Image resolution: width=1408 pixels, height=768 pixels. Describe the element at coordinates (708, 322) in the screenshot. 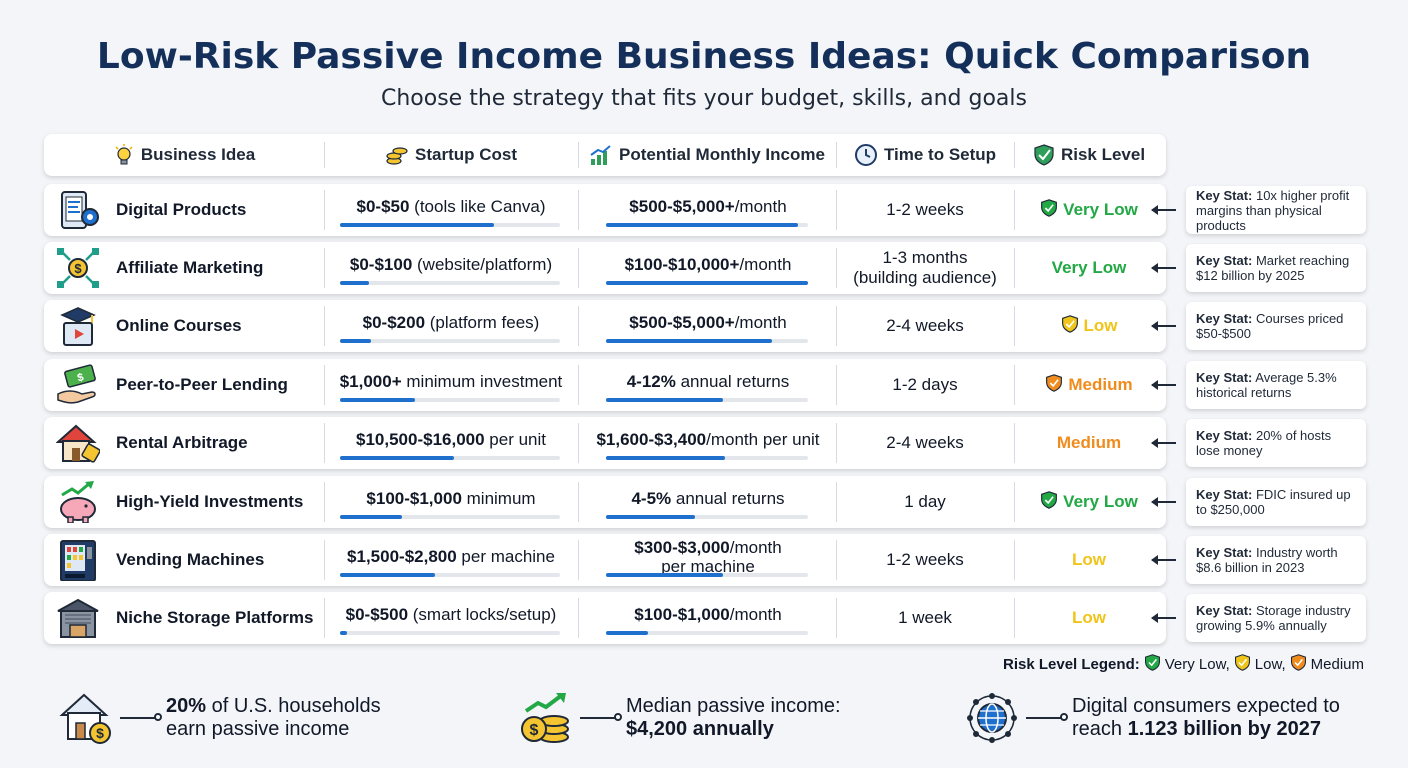

I see `monthly-income-text: $500-$5,000+/month` at that location.